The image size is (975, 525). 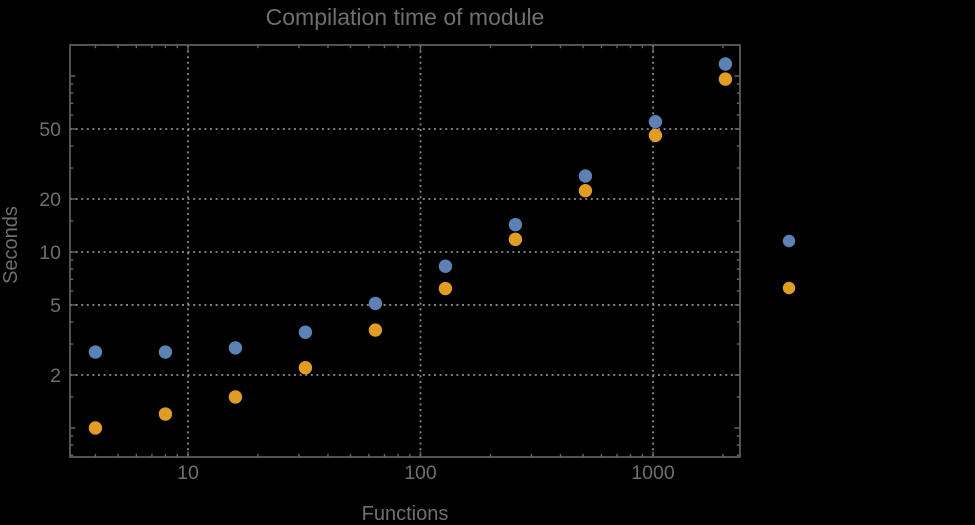 I want to click on y-tick-label: 10, so click(x=50, y=253).